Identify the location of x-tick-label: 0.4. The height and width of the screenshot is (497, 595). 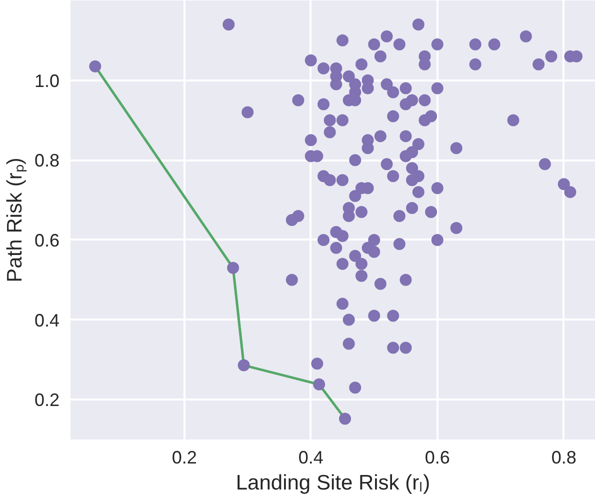
(311, 458).